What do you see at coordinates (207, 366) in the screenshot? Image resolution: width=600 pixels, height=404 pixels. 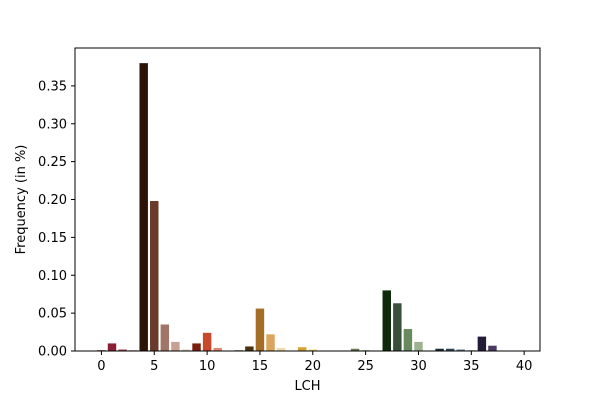 I see `x-tick-label: 10` at bounding box center [207, 366].